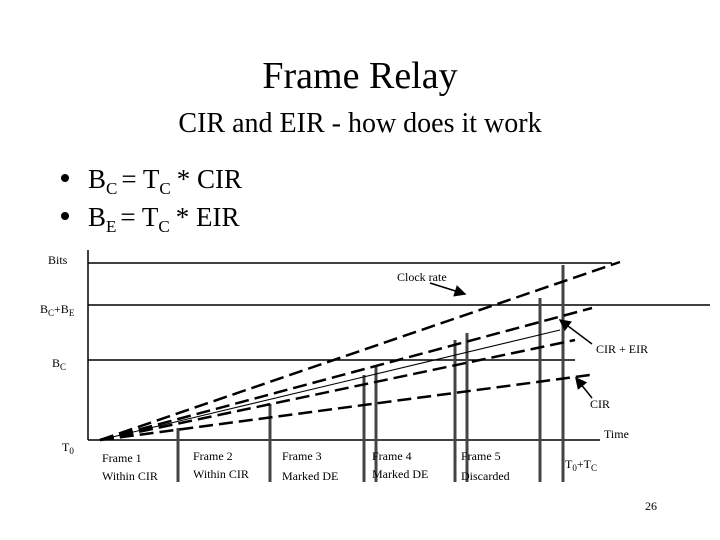 The height and width of the screenshot is (540, 720). Describe the element at coordinates (302, 456) in the screenshot. I see `frame-name: Frame 3` at that location.